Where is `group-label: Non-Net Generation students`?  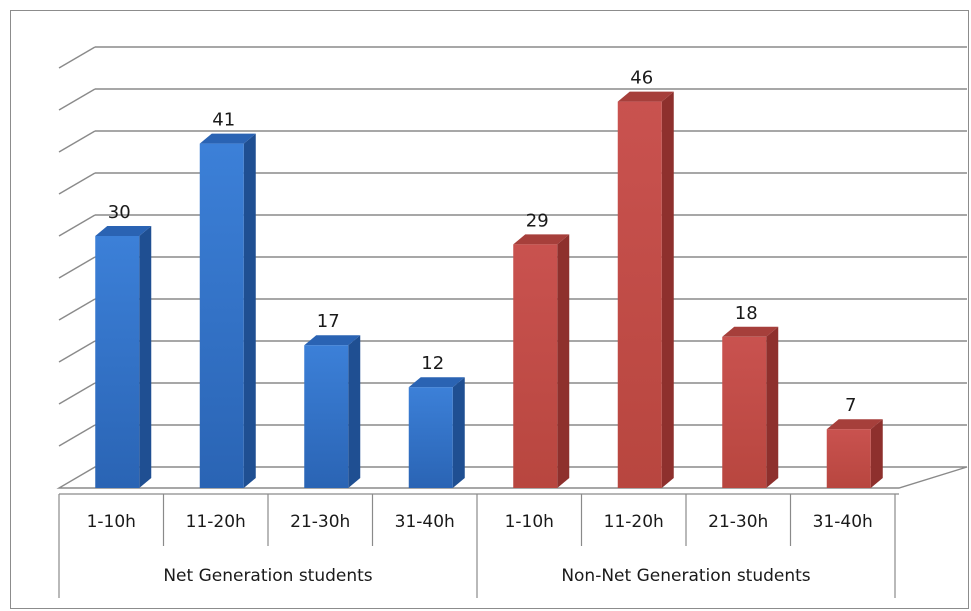
group-label: Non-Net Generation students is located at coordinates (685, 576).